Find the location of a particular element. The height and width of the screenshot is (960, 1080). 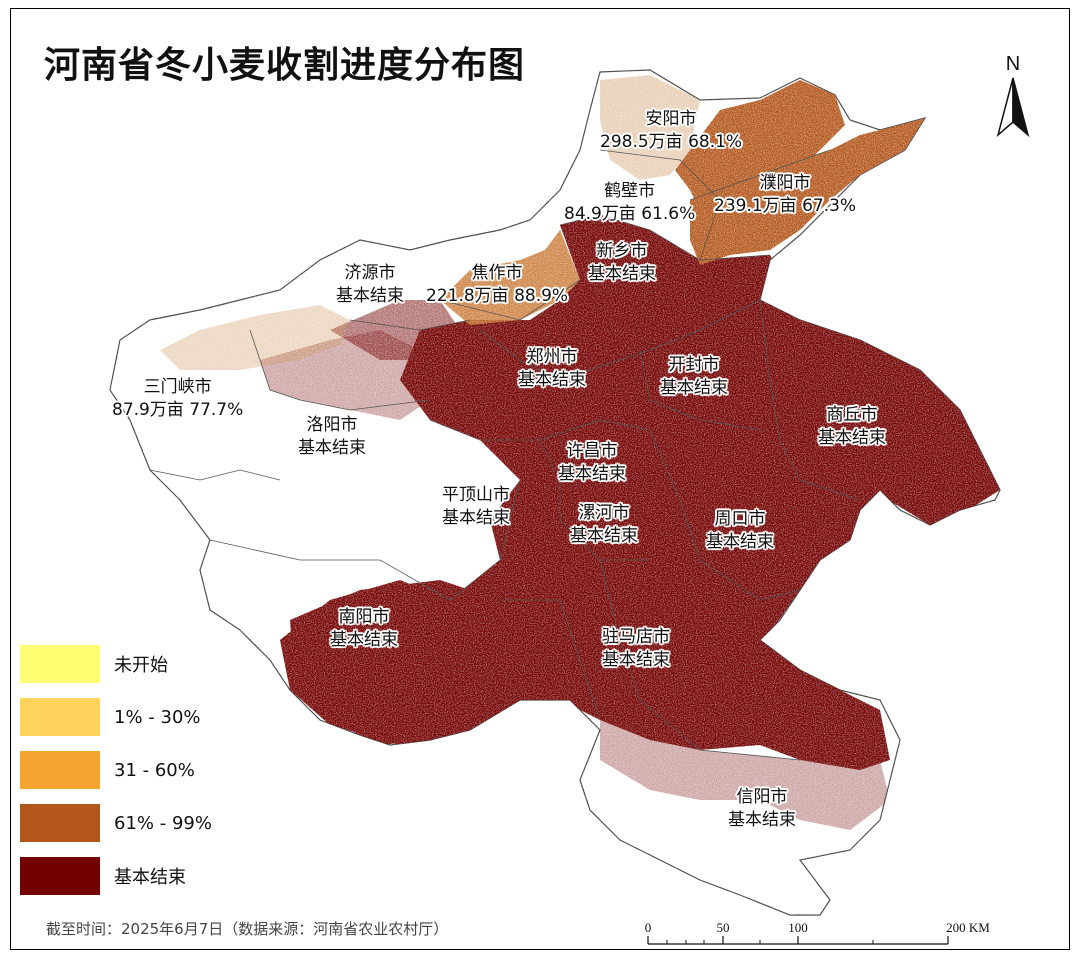

legend-label: 基本结束 is located at coordinates (150, 877).